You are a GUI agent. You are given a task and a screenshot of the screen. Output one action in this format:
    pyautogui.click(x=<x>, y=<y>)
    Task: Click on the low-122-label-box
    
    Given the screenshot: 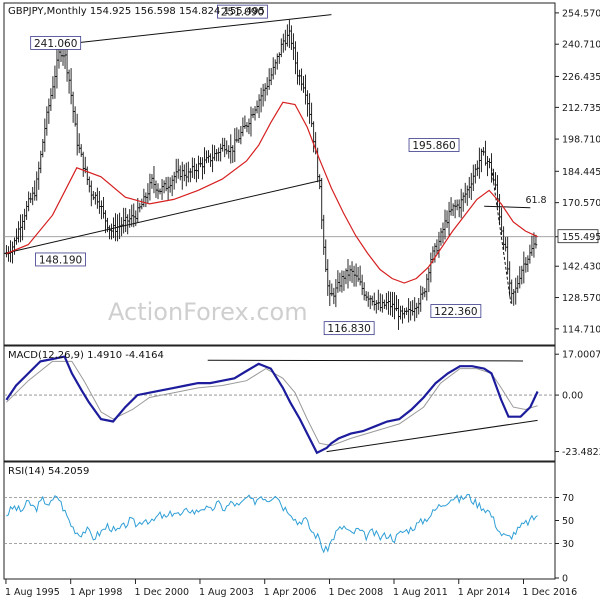 What is the action you would take?
    pyautogui.click(x=456, y=311)
    